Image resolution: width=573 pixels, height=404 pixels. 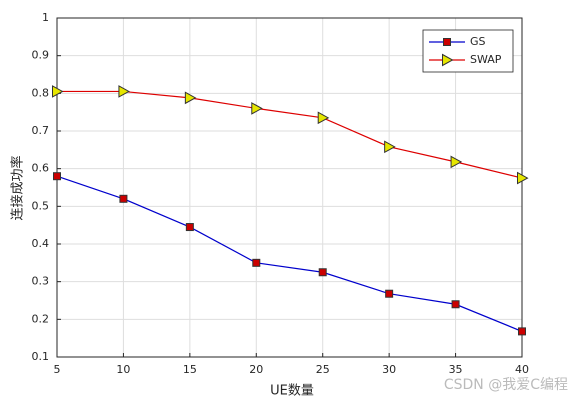 What do you see at coordinates (486, 59) in the screenshot?
I see `legend-label: SWAP` at bounding box center [486, 59].